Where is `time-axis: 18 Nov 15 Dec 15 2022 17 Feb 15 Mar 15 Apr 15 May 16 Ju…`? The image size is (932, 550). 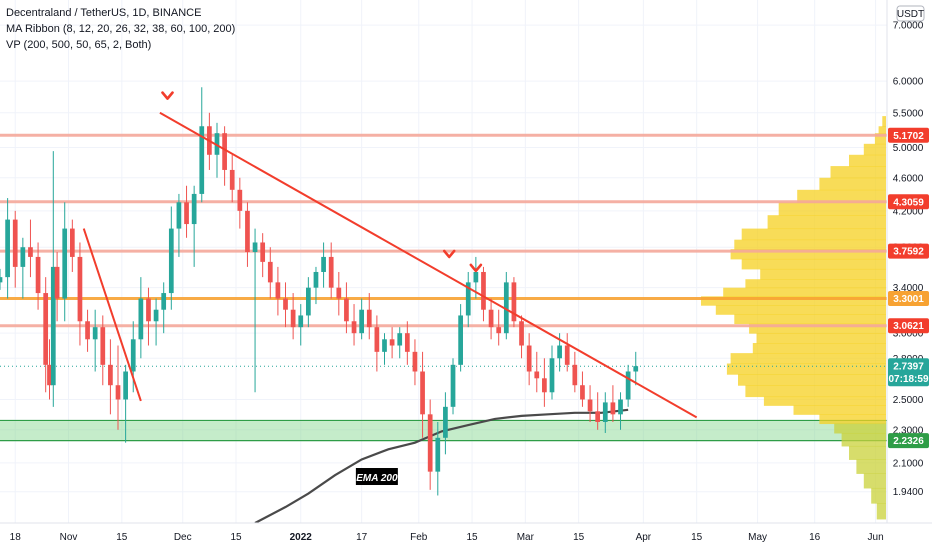
time-axis: 18 Nov 15 Dec 15 2022 17 Feb 15 Mar 15 Apr 15 May 16 Ju… is located at coordinates (447, 537).